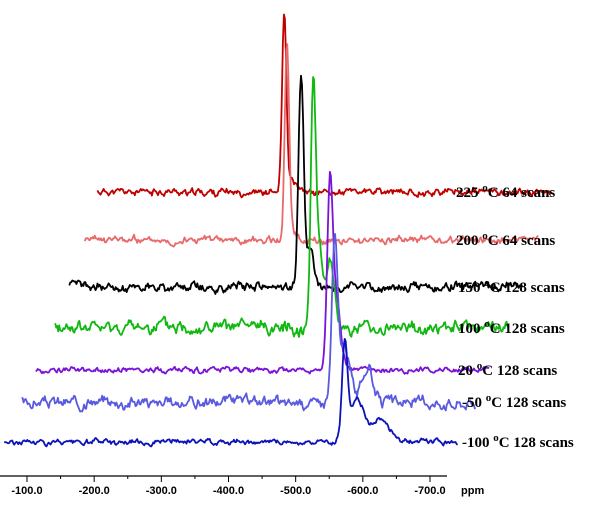 This screenshot has width=600, height=505. Describe the element at coordinates (514, 401) in the screenshot. I see `series-label-5: -50 oC 128 scans` at that location.